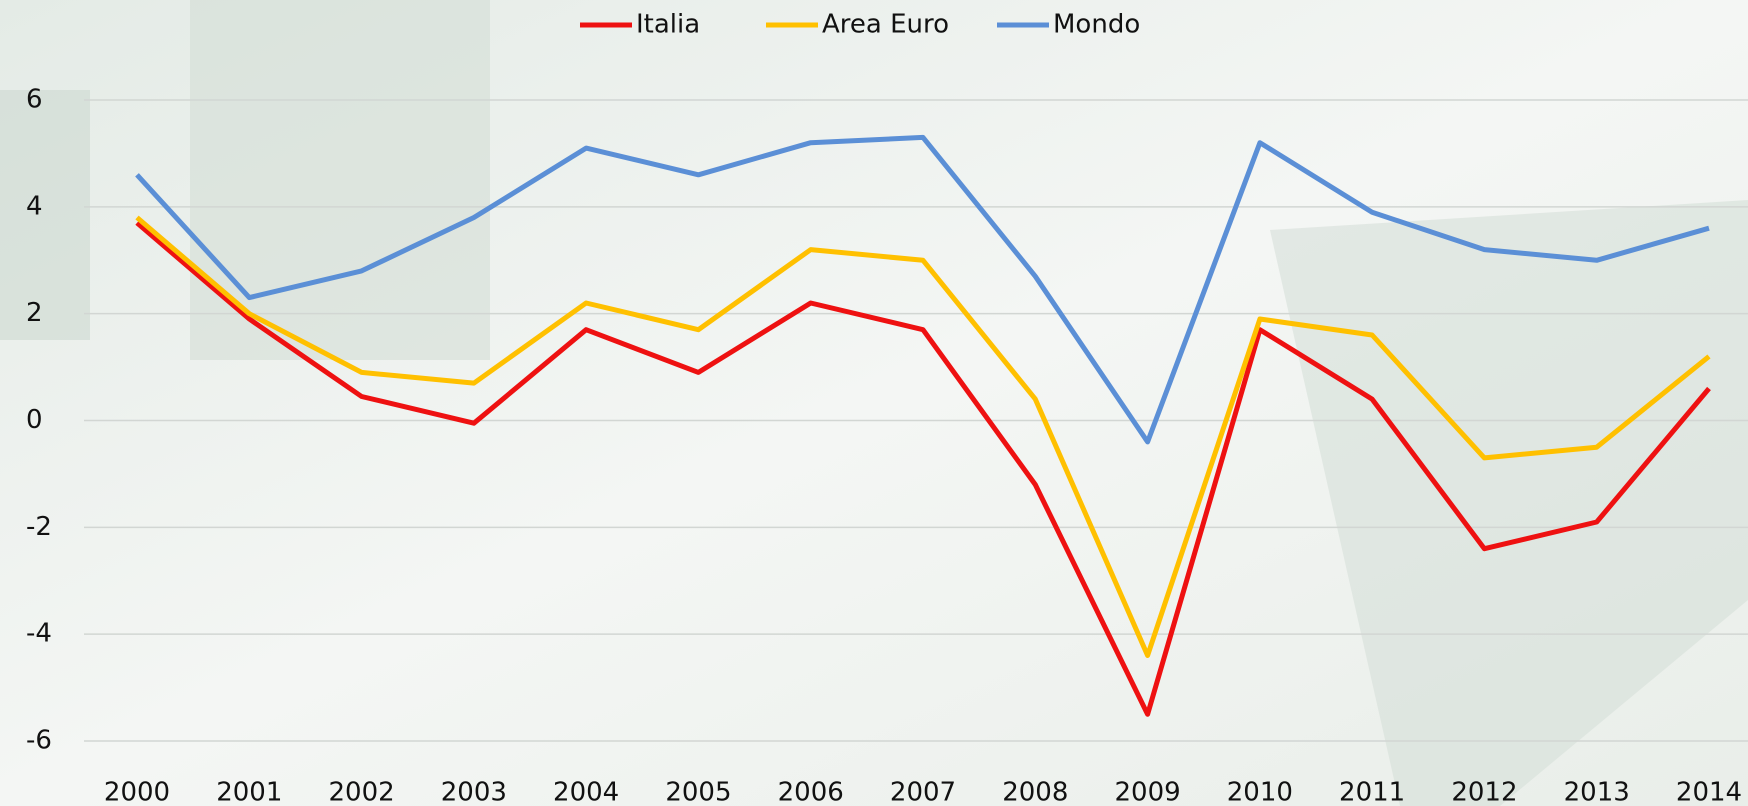  Describe the element at coordinates (1484, 792) in the screenshot. I see `x-tick-label: 2012` at that location.